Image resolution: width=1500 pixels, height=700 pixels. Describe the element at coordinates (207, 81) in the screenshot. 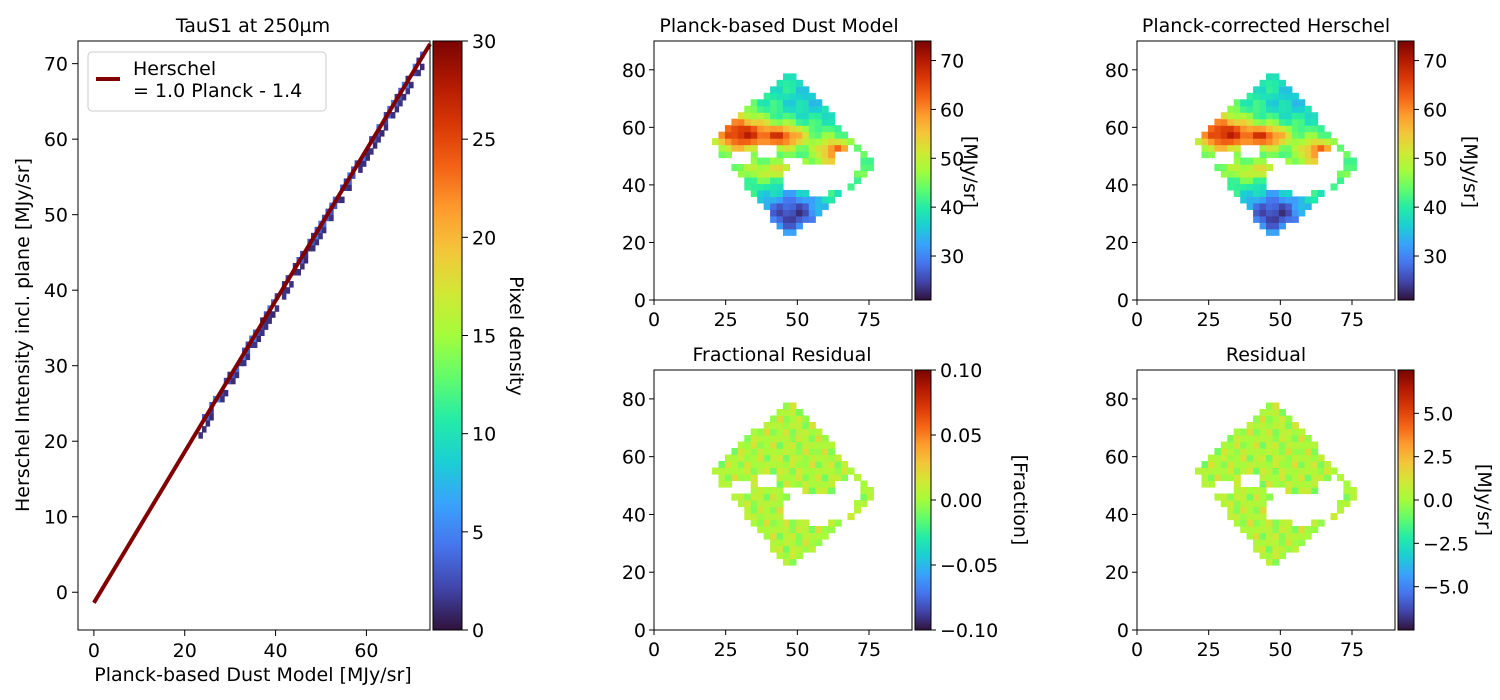

I see `legend-box` at that location.